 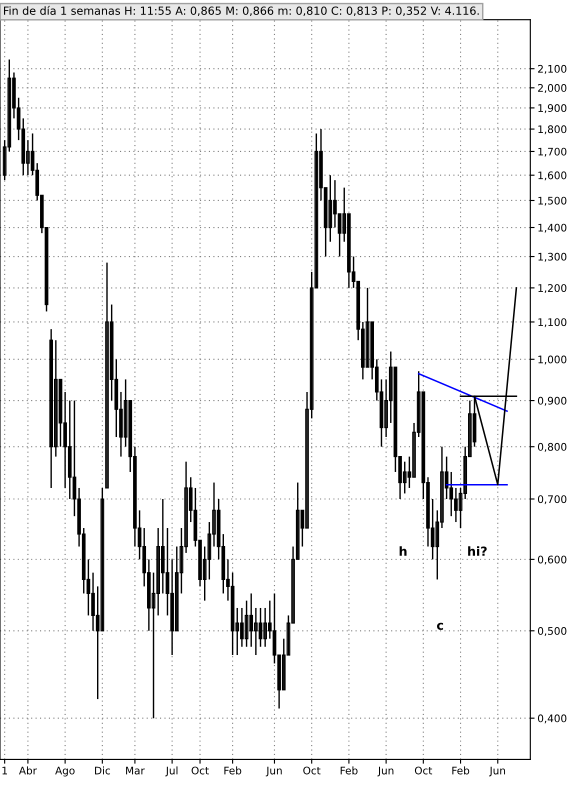 I want to click on y-tick-label: 0,500, so click(x=552, y=631).